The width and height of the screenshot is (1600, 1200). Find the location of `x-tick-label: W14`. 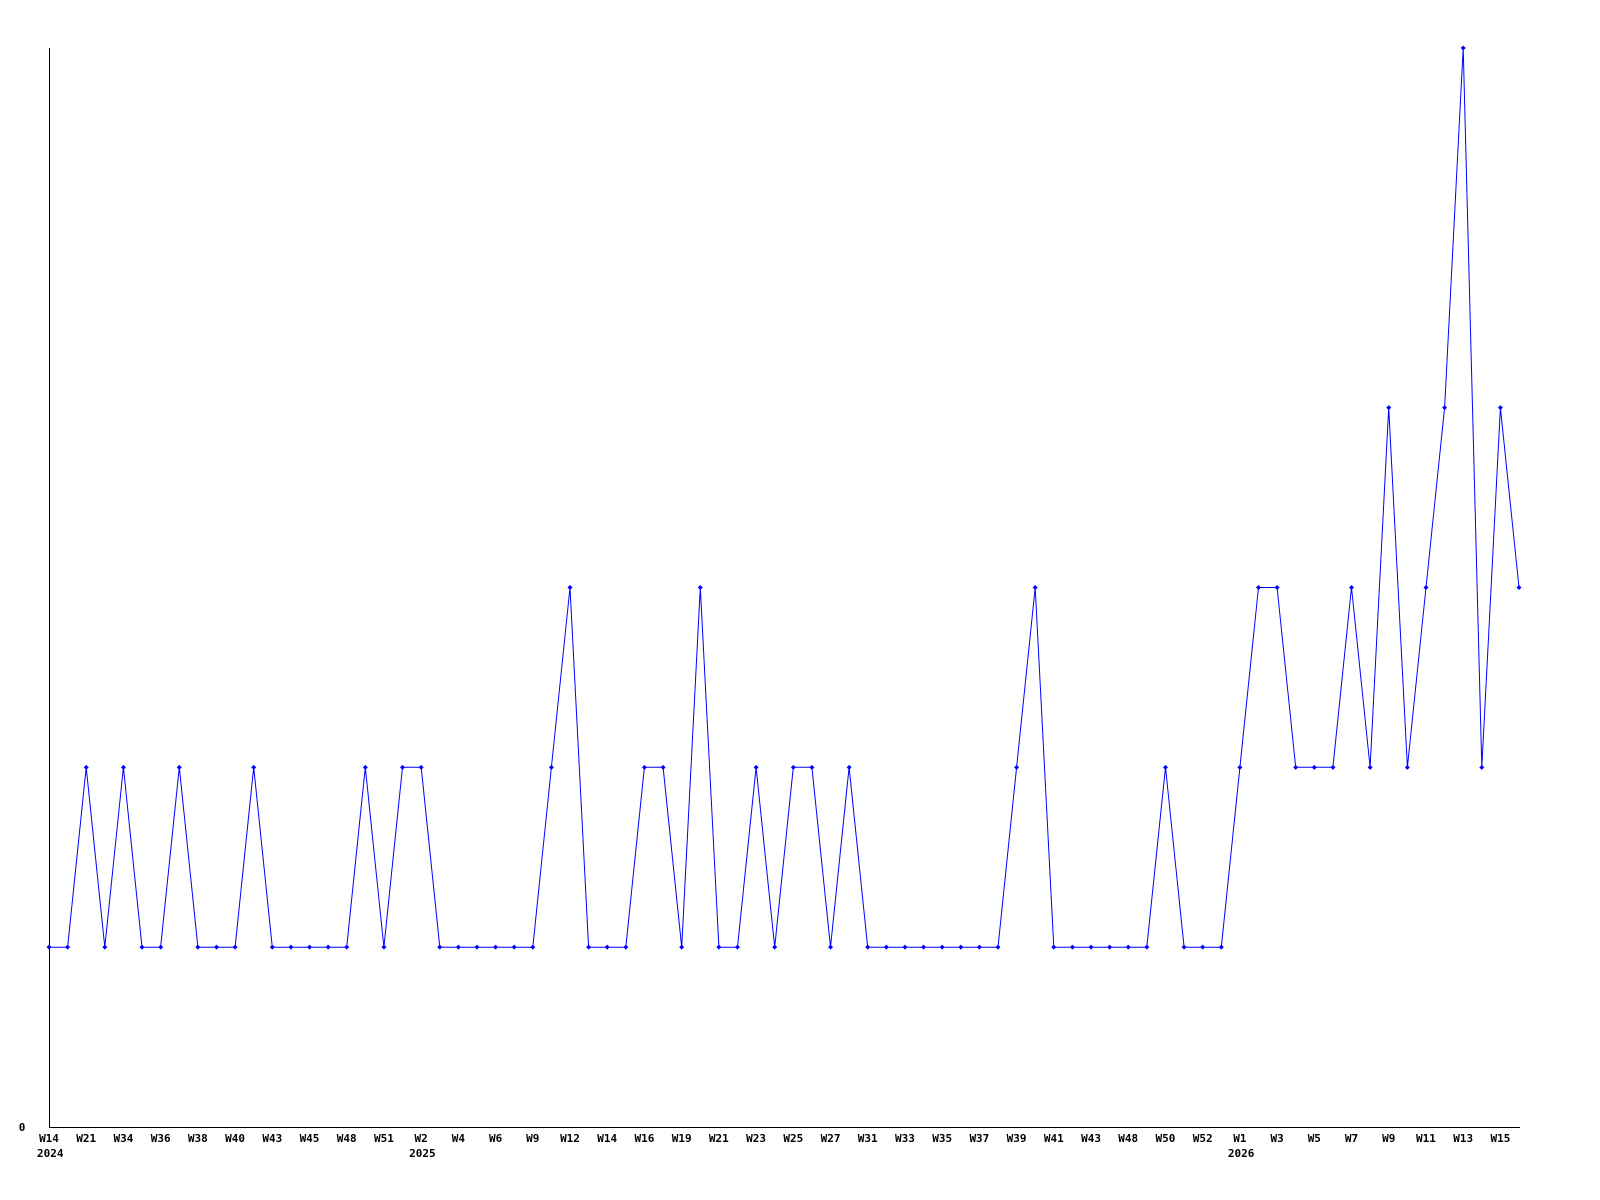

x-tick-label: W14 is located at coordinates (49, 1138).